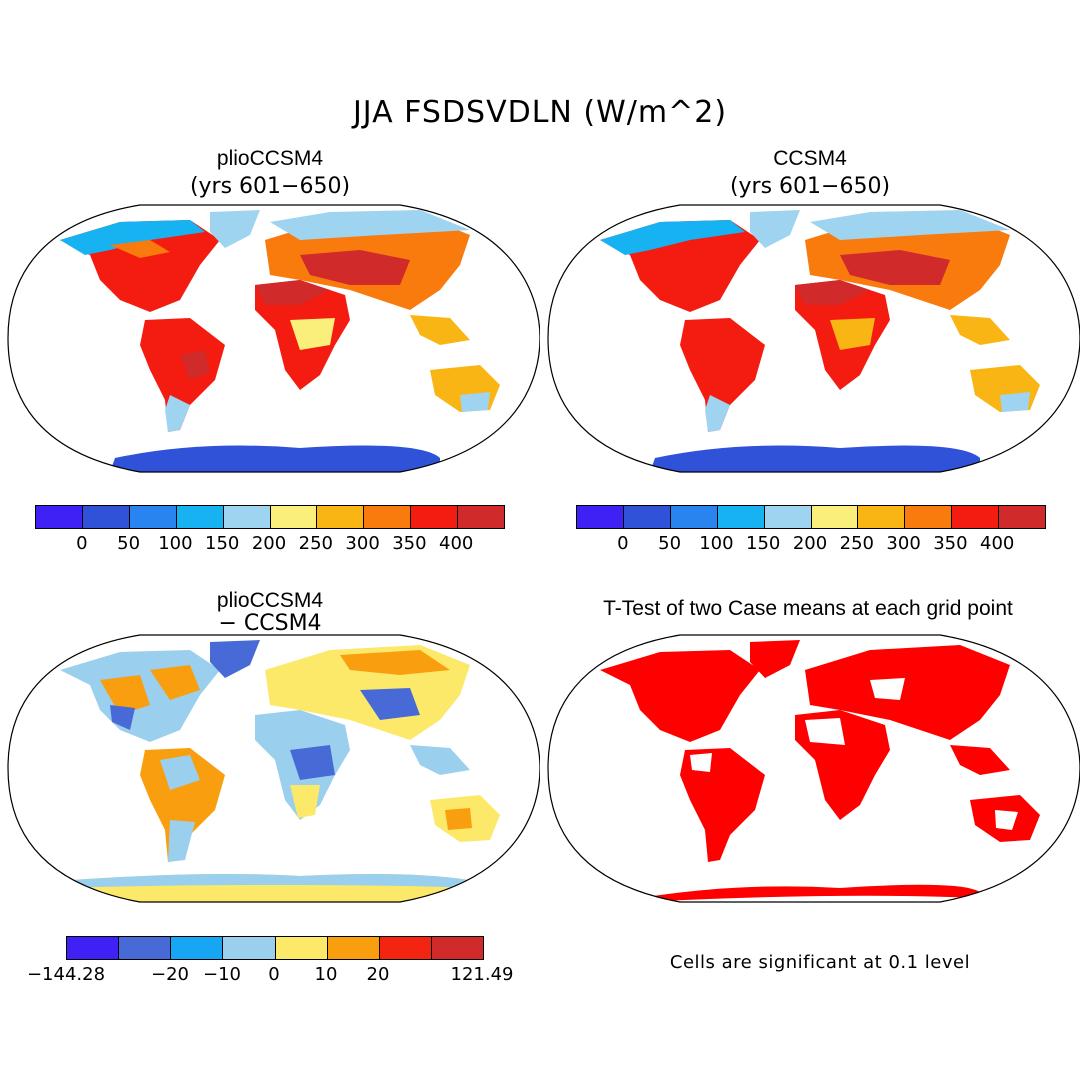 This screenshot has width=1080, height=1080. What do you see at coordinates (66, 974) in the screenshot?
I see `colorbar-difference-tick-label: −144.28` at bounding box center [66, 974].